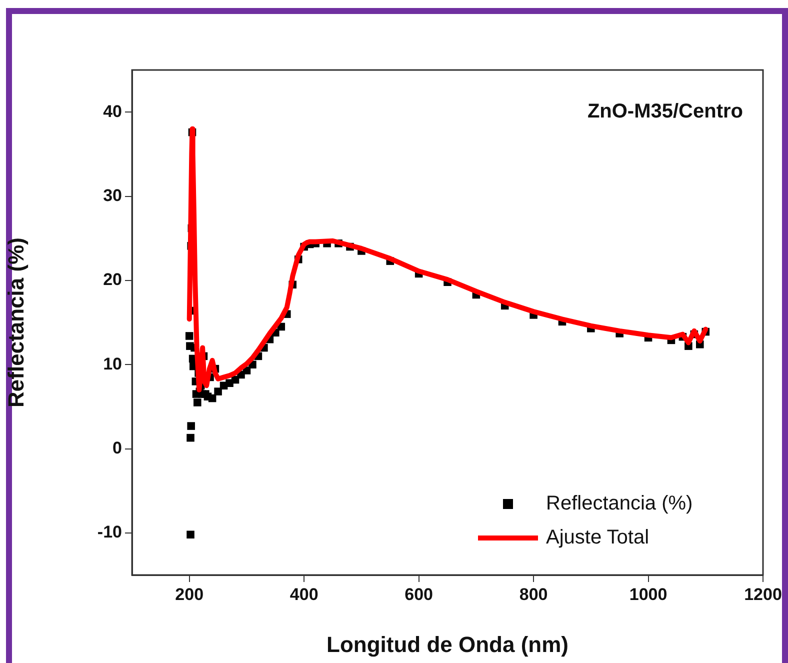  What do you see at coordinates (665, 111) in the screenshot?
I see `text: ZnO-M35/Centro` at bounding box center [665, 111].